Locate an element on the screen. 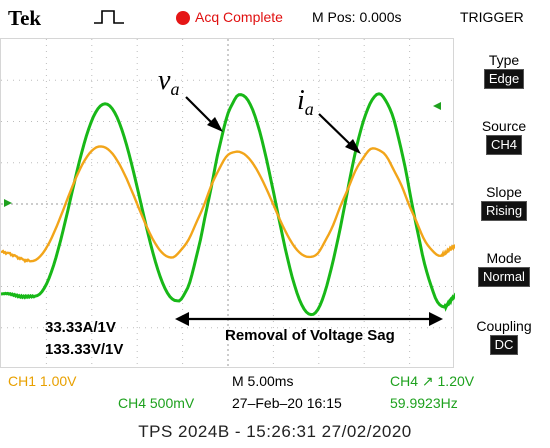  menu-mode-value: Normal is located at coordinates (504, 277).